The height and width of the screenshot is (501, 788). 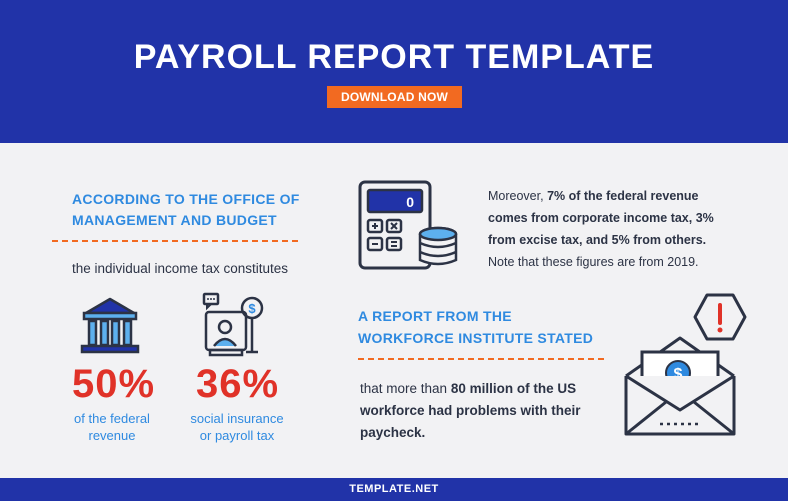 What do you see at coordinates (393, 432) in the screenshot?
I see `right-para2-line3: paycheck.` at bounding box center [393, 432].